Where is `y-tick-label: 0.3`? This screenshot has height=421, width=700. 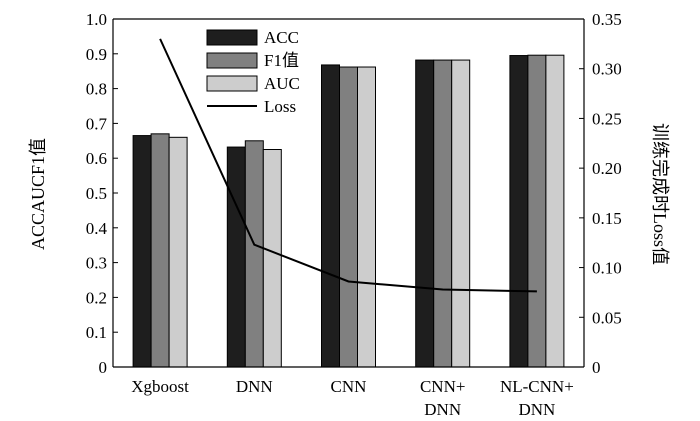
y-tick-label: 0.3 is located at coordinates (96, 263).